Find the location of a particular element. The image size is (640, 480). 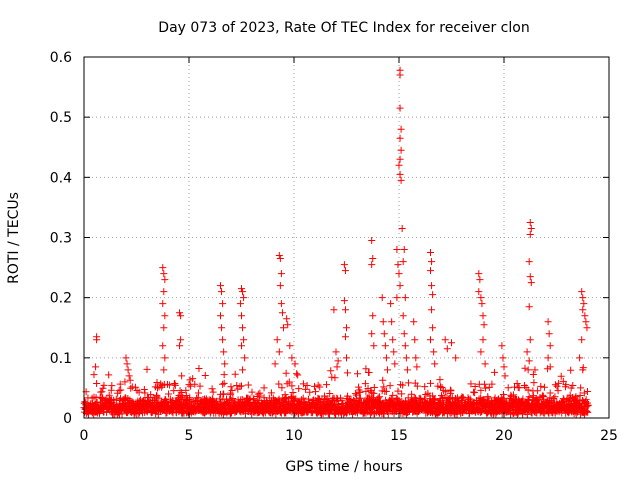

y-tick-label: 0.3 is located at coordinates (61, 239).